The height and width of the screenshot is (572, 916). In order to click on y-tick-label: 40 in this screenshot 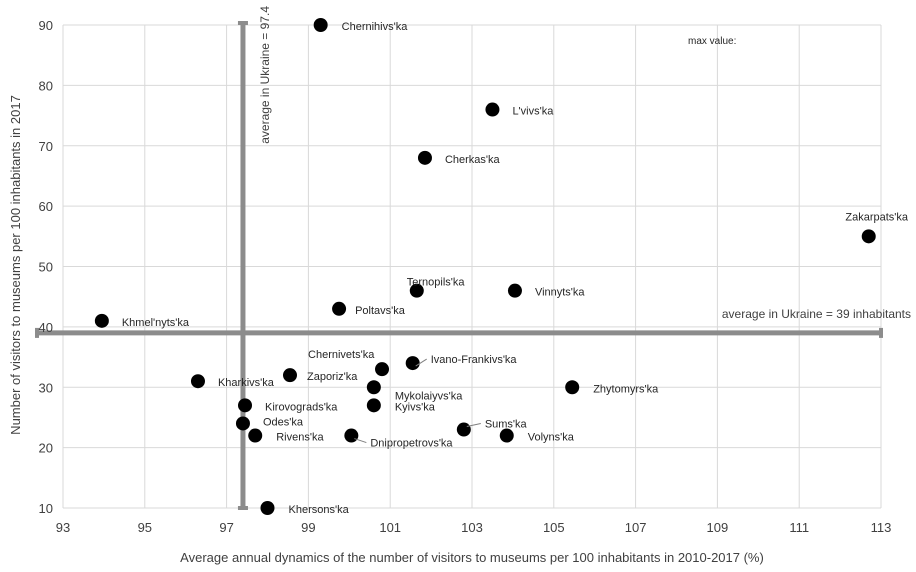, I will do `click(46, 327)`.